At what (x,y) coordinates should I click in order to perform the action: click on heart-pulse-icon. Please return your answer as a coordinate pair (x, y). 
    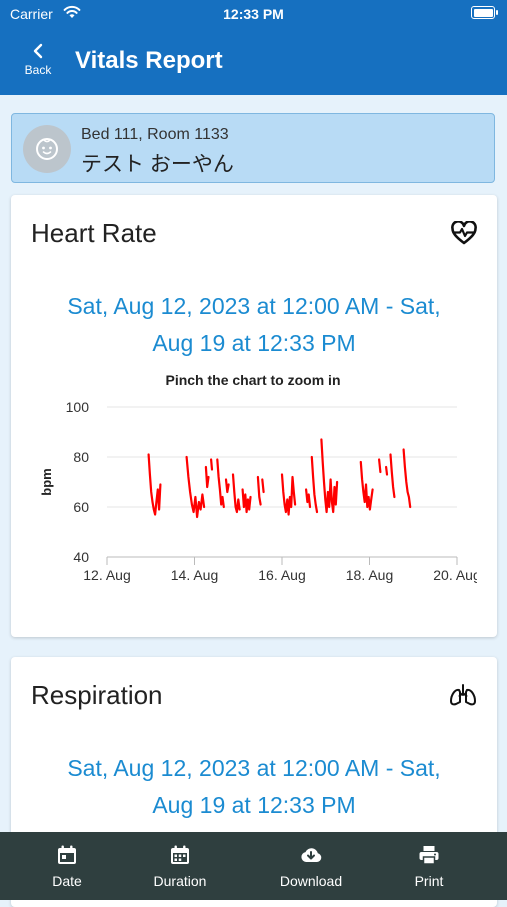
    Looking at the image, I should click on (464, 233).